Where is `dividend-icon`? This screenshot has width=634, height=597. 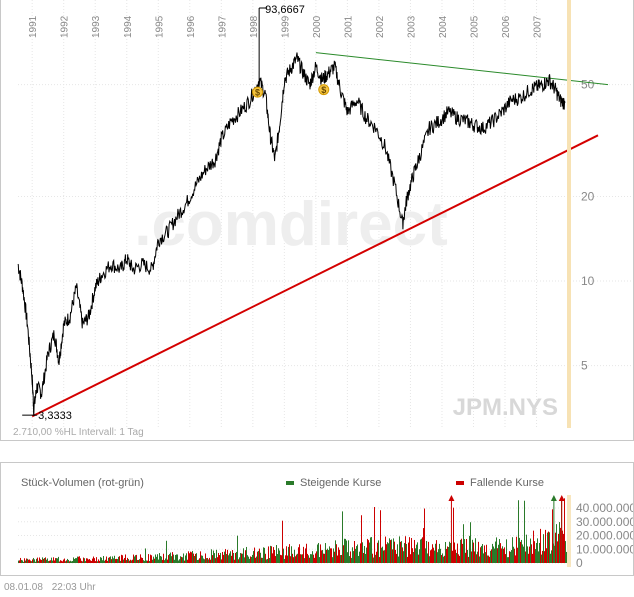
dividend-icon is located at coordinates (258, 92).